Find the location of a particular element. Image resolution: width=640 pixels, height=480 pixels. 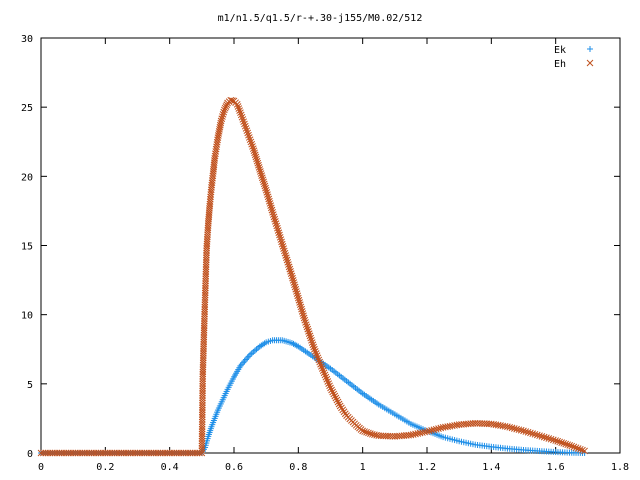

y-tick-label: 0 is located at coordinates (30, 454).